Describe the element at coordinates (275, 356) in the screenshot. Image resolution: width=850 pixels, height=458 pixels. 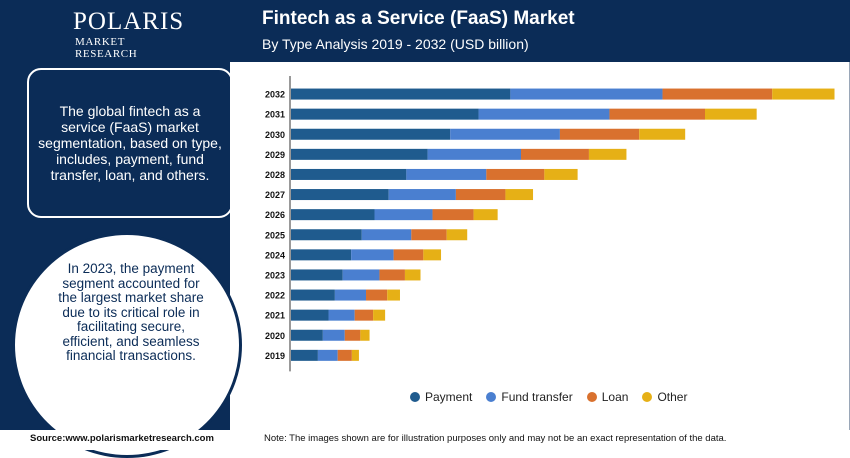
I see `y-tick-label: 2019` at that location.